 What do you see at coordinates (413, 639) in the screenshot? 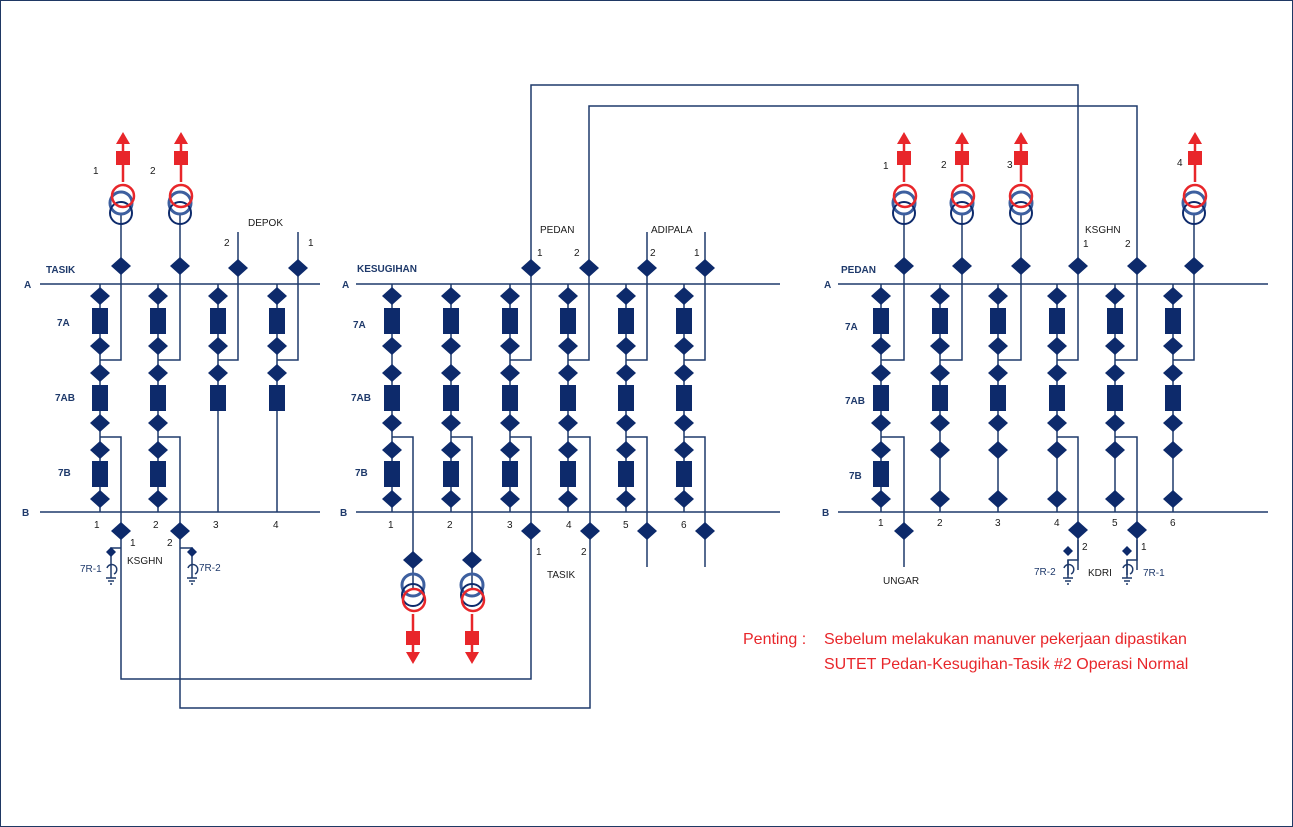
I see `down-arrow-icon` at bounding box center [413, 639].